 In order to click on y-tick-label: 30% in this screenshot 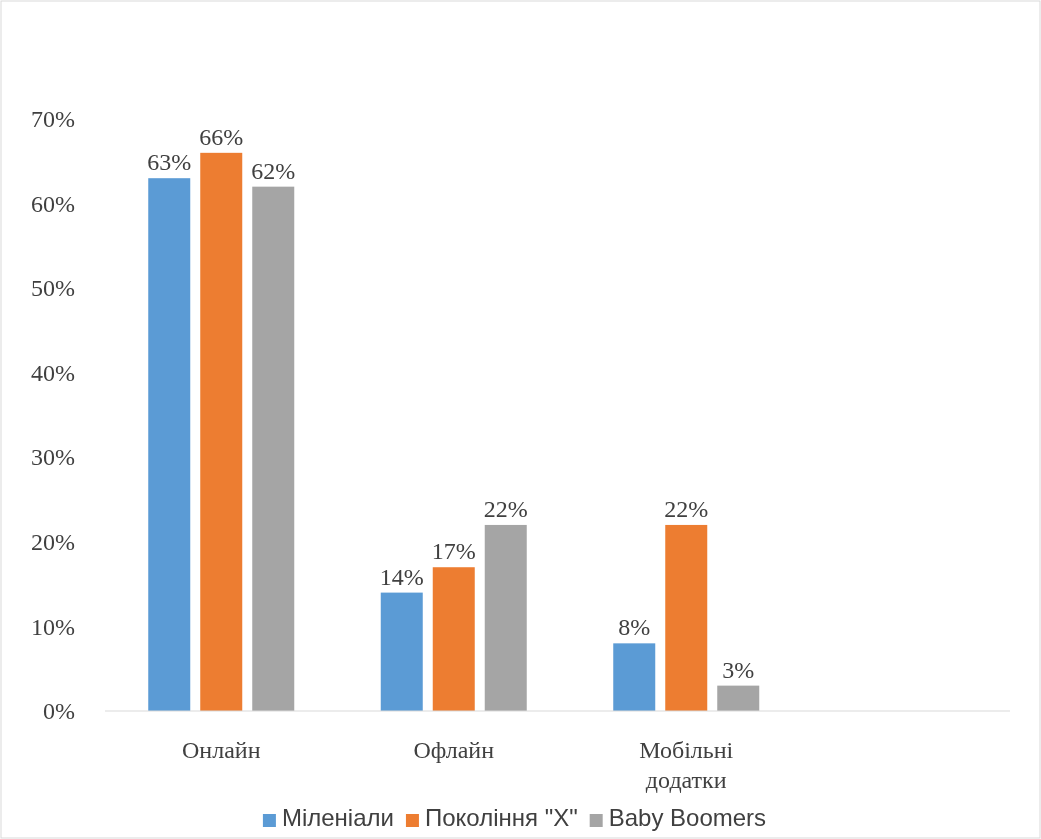, I will do `click(53, 457)`.